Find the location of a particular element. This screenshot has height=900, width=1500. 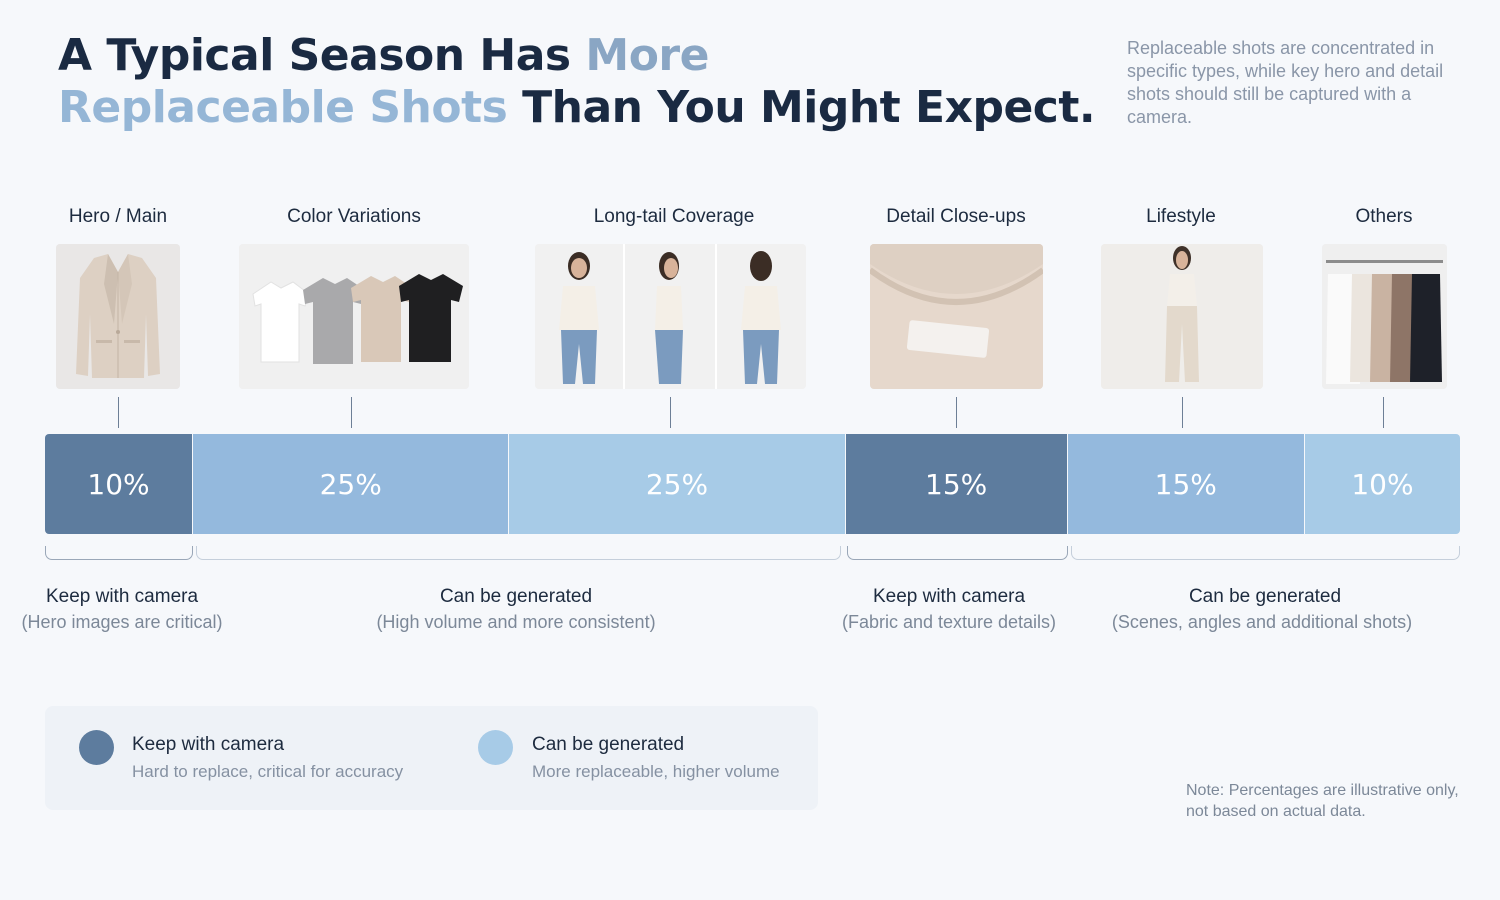

bar-segment-long-tail: 25% is located at coordinates (677, 484).